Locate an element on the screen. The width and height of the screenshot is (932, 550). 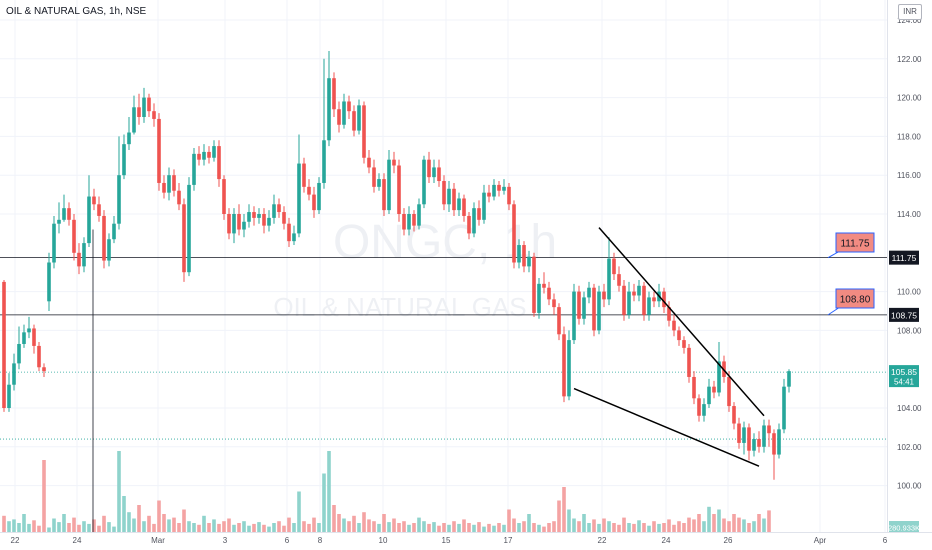
currency-badge: INR is located at coordinates (910, 12).